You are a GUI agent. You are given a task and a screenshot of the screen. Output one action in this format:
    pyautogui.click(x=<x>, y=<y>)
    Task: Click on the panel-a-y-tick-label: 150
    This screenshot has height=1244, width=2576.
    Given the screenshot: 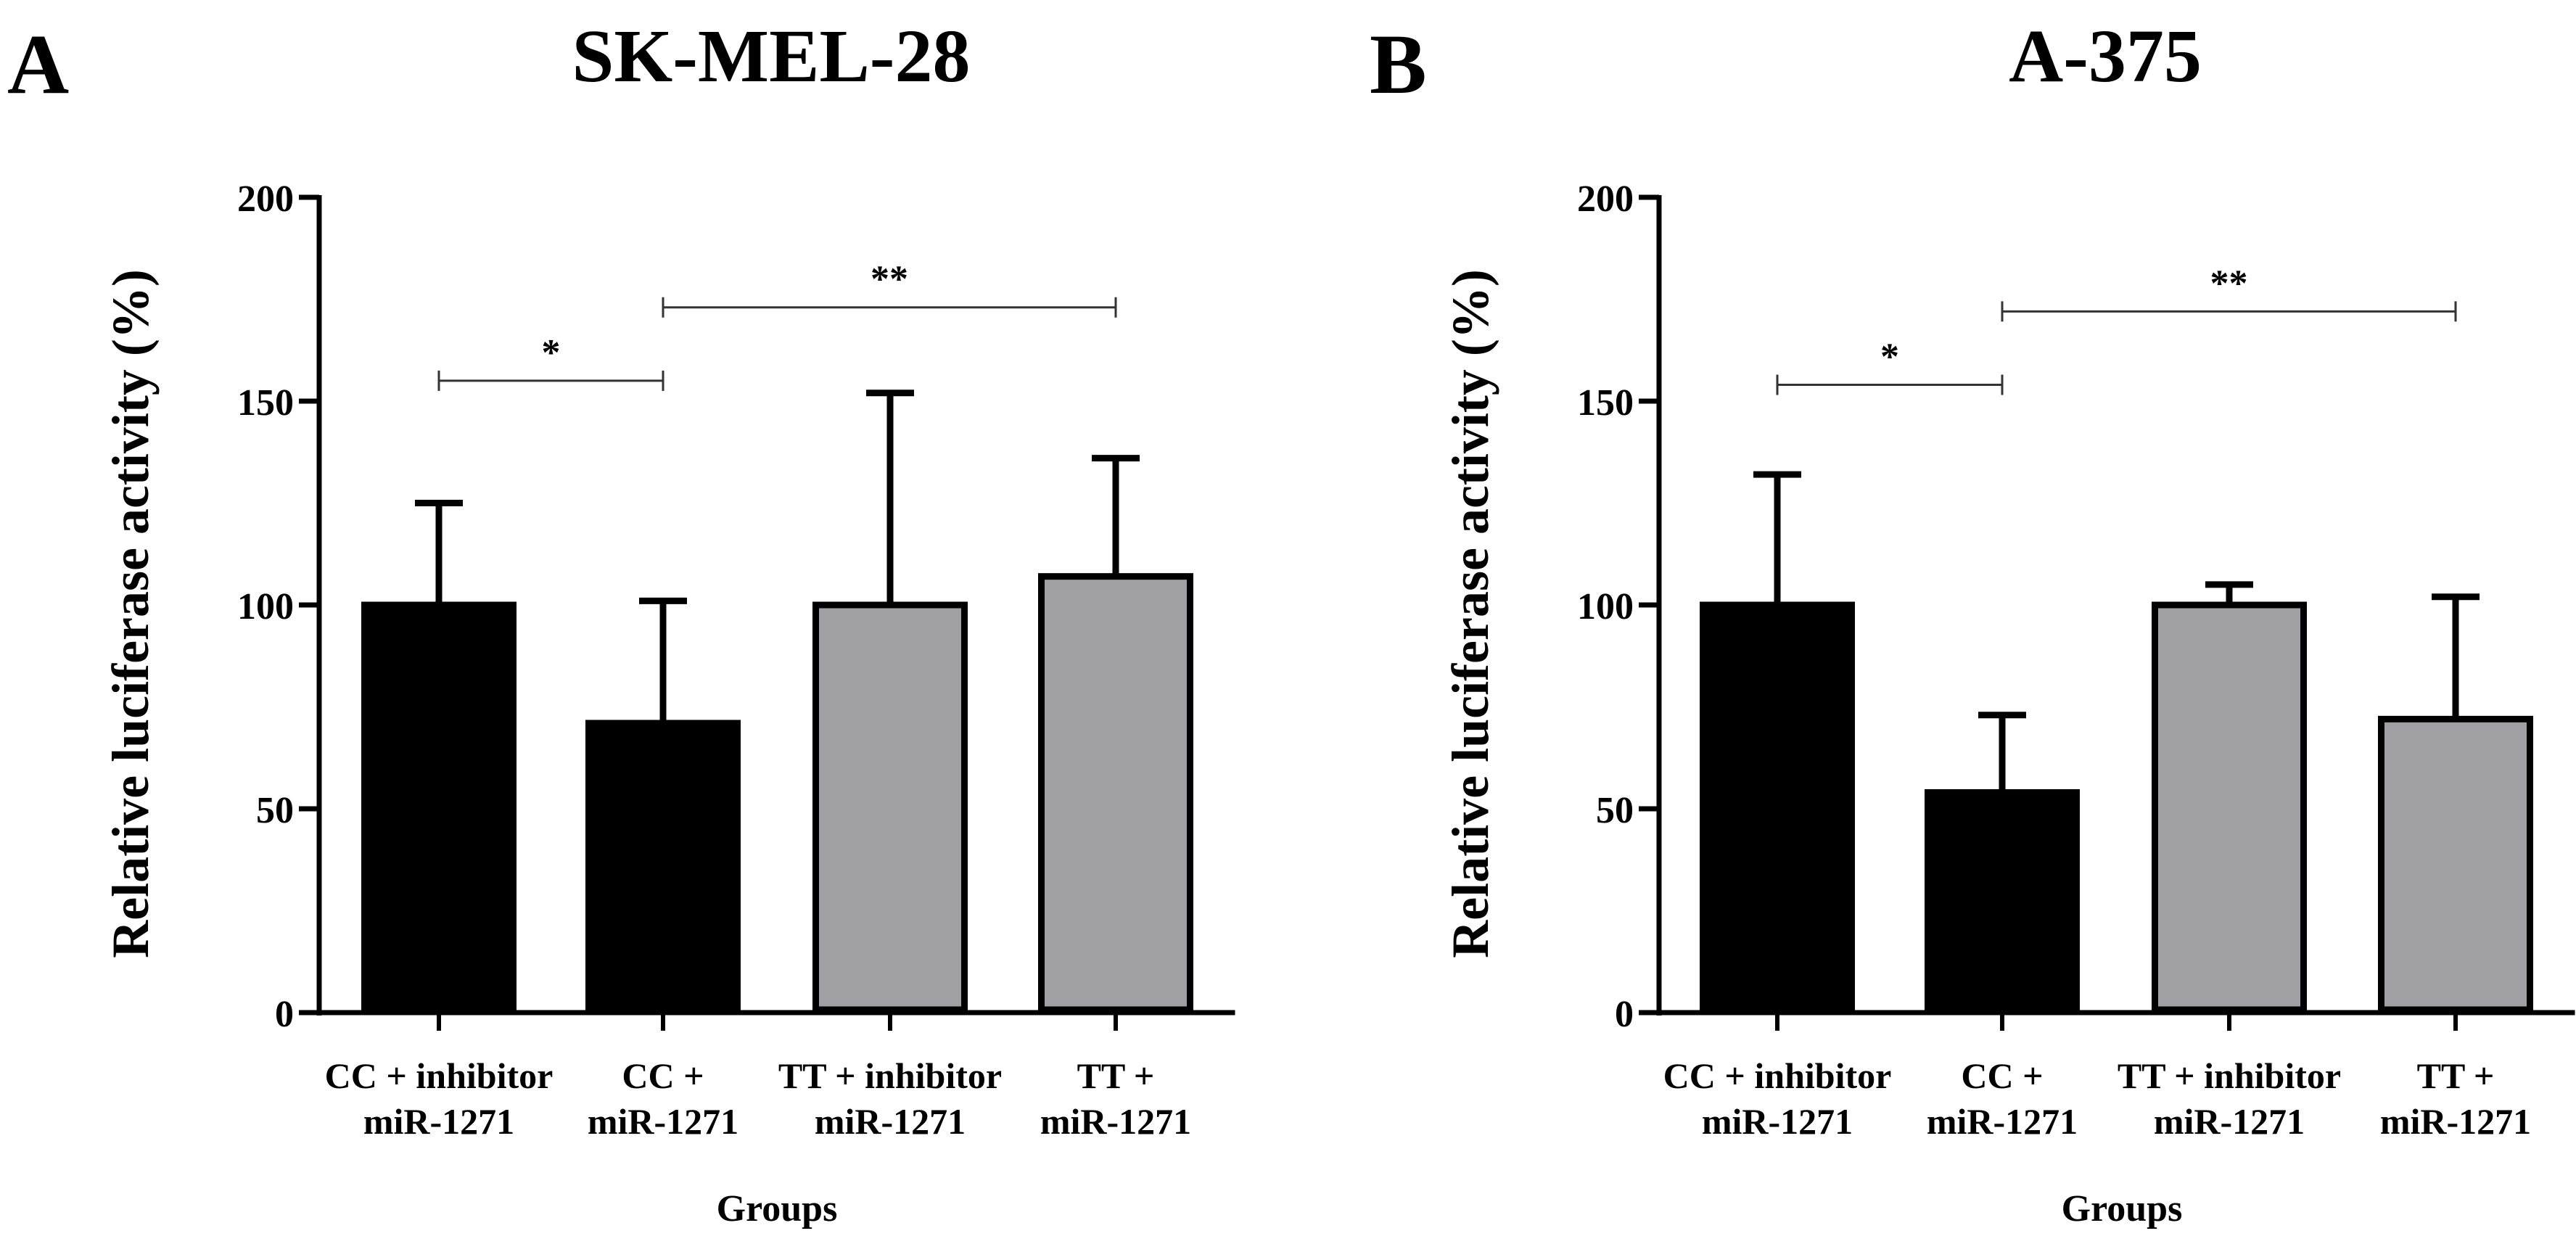 What is the action you would take?
    pyautogui.click(x=265, y=403)
    